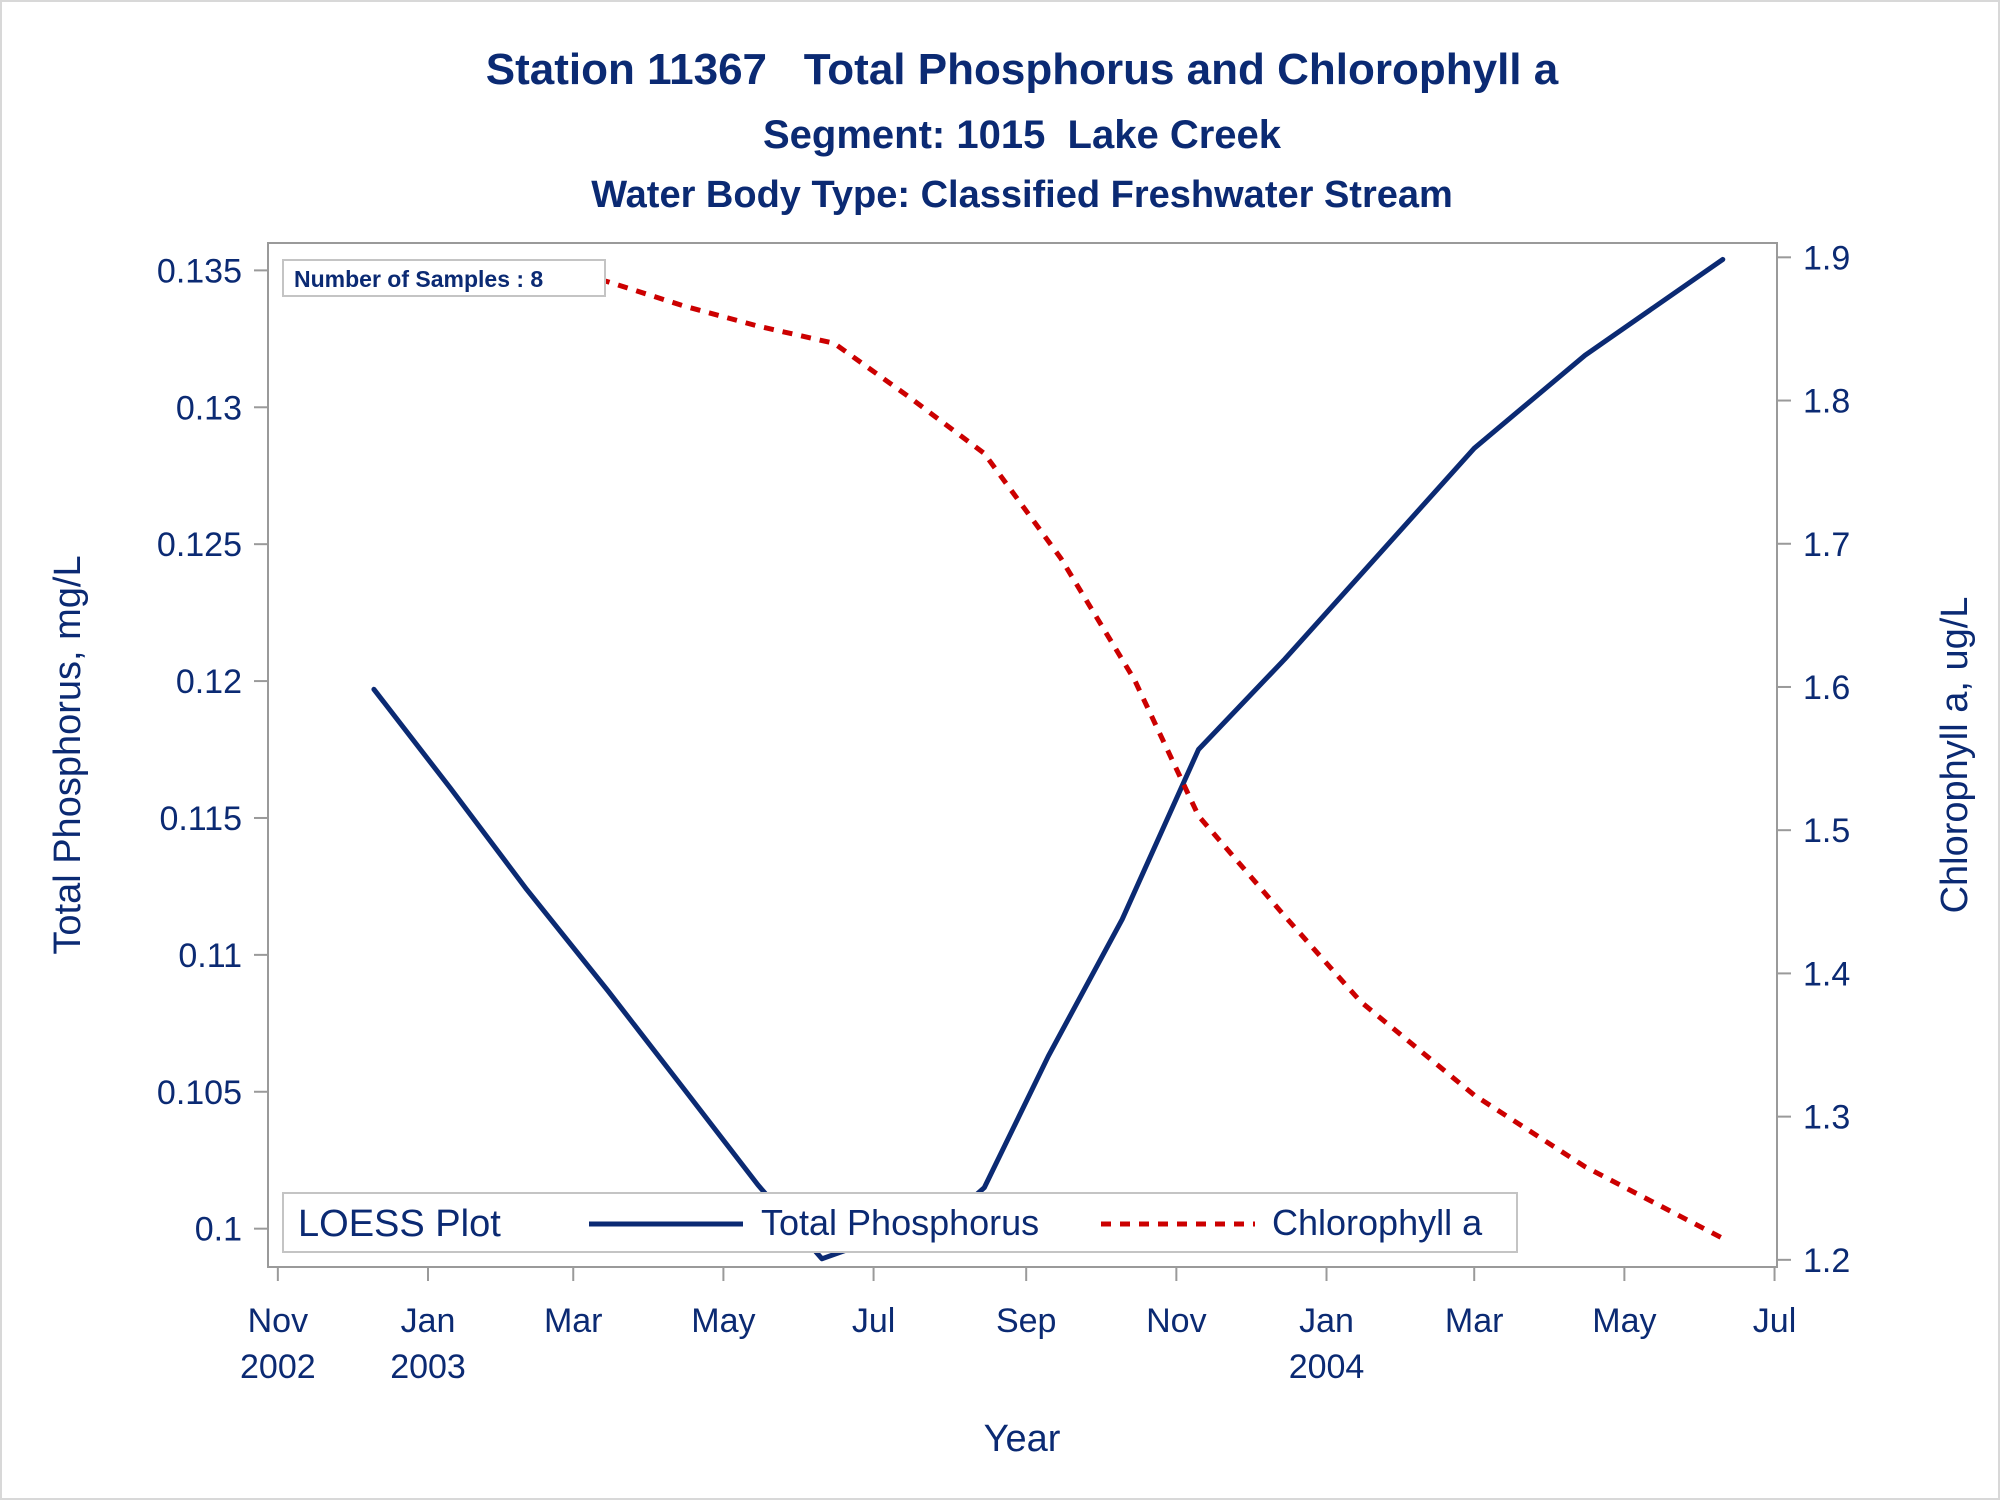 Image resolution: width=2000 pixels, height=1500 pixels. I want to click on y-right-tick-label: 1.4, so click(1826, 974).